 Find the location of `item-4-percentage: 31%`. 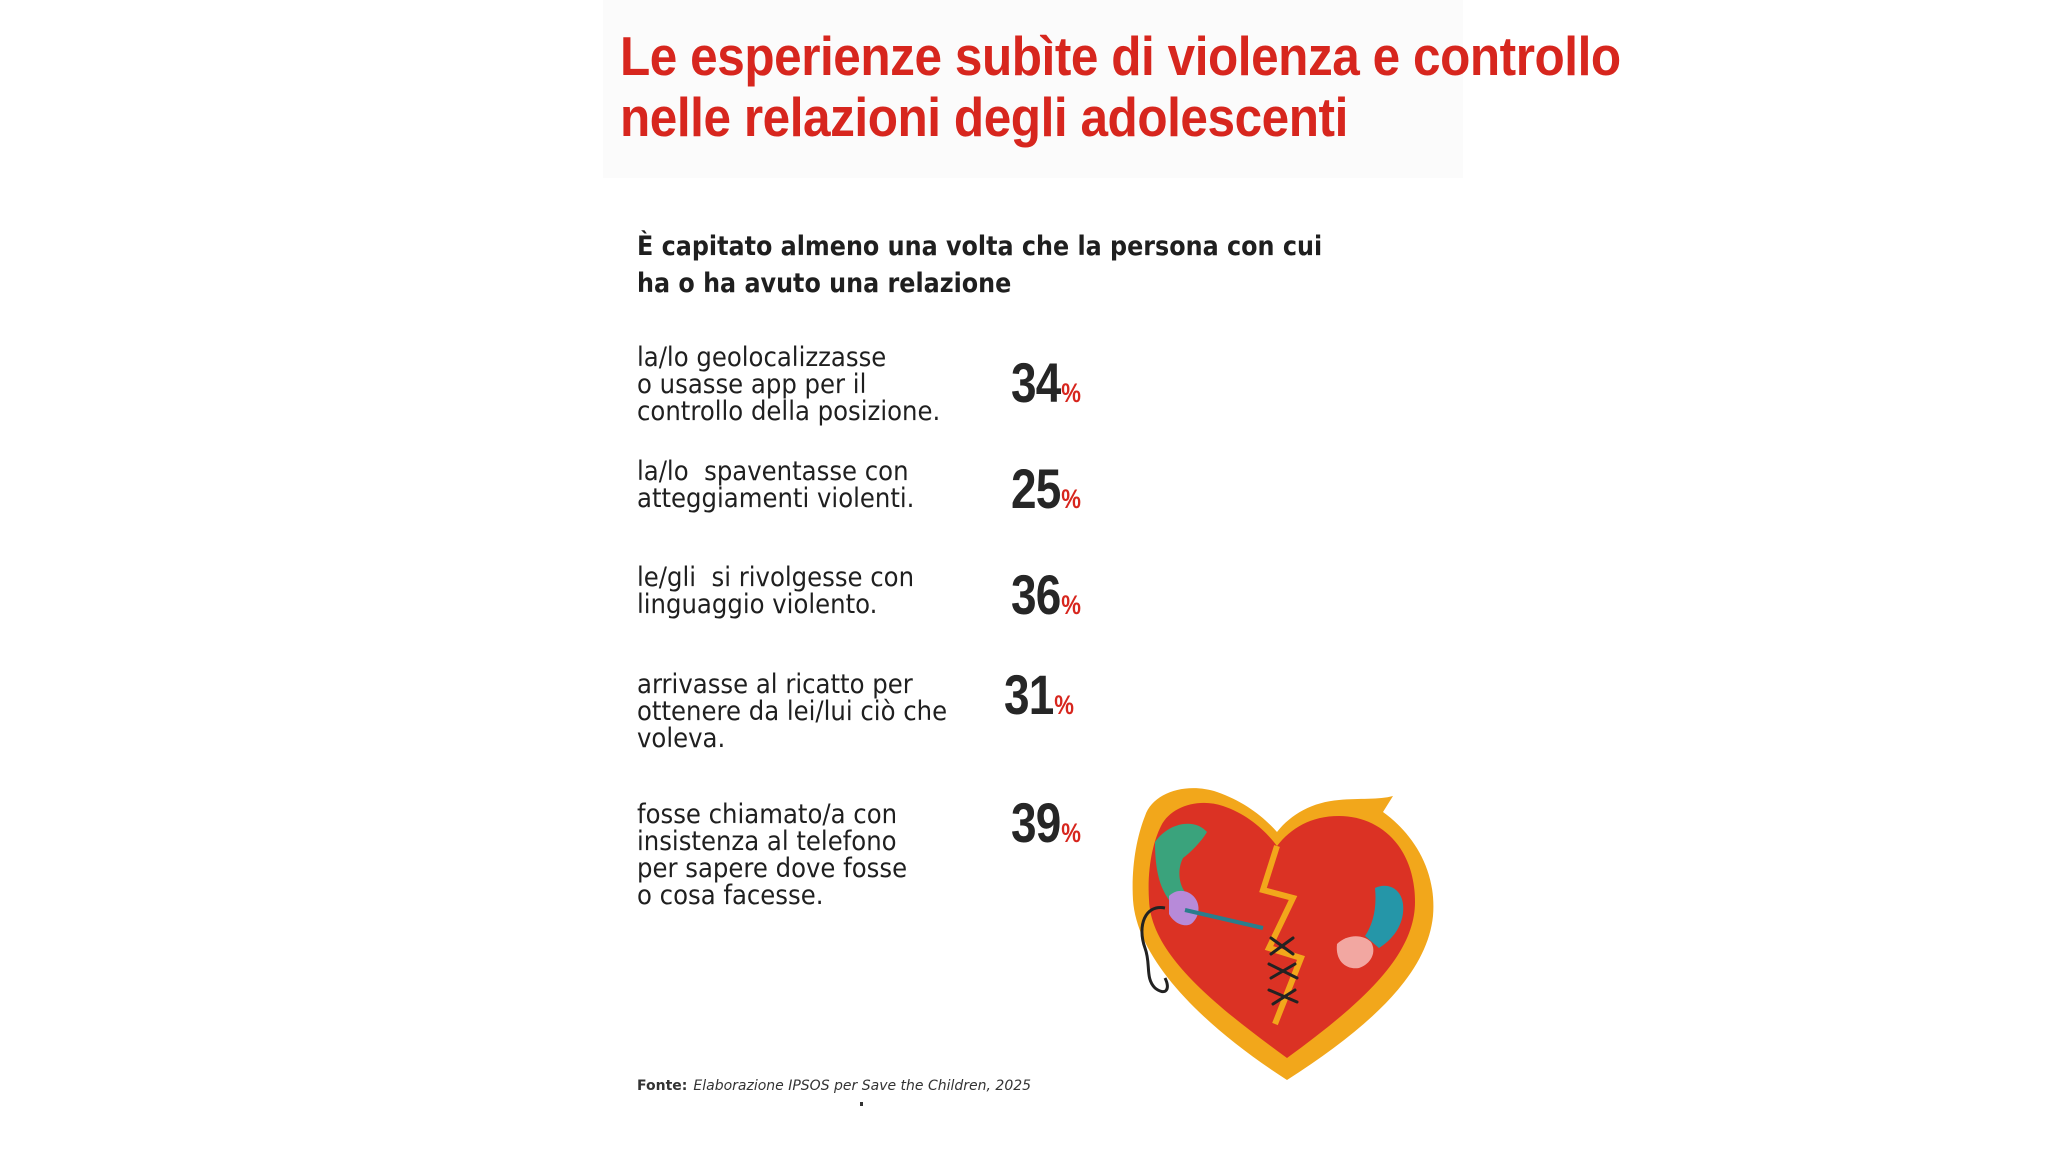

item-4-percentage: 31% is located at coordinates (1039, 695).